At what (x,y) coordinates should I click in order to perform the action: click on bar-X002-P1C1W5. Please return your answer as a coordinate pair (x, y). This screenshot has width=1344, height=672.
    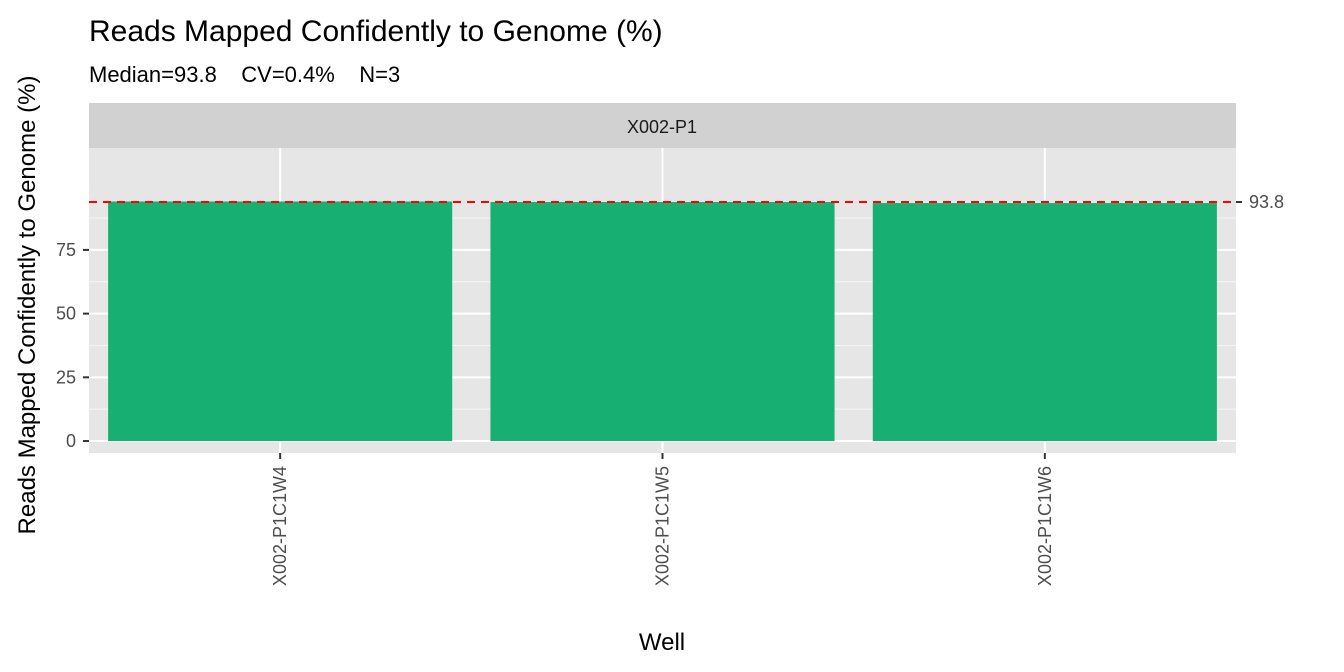
    Looking at the image, I should click on (662, 322).